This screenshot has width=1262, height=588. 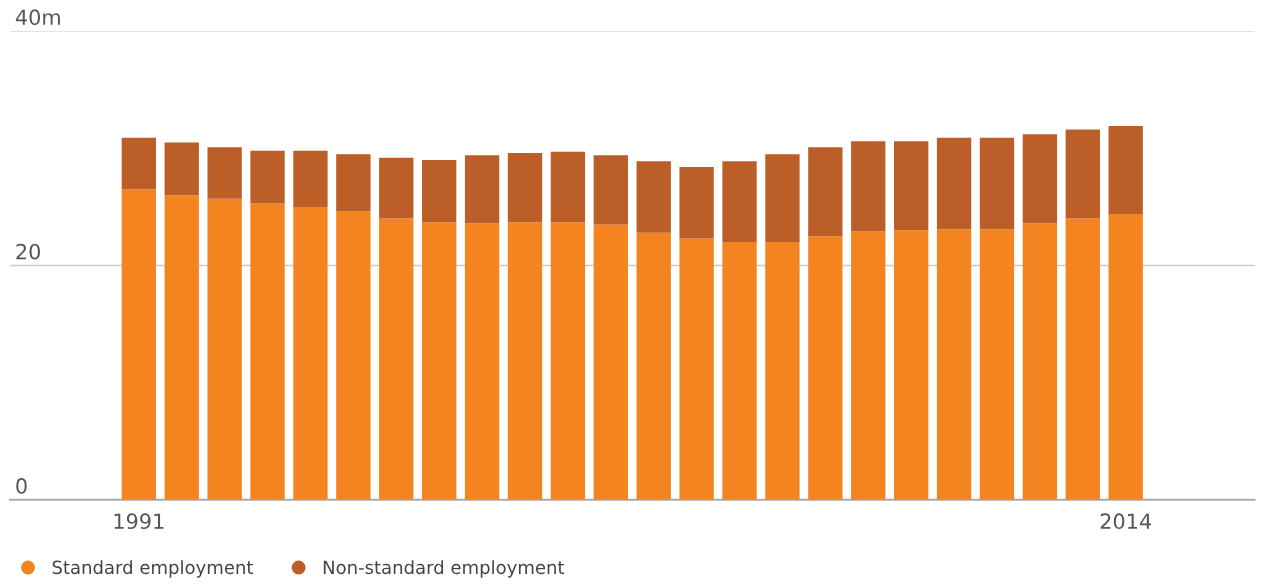 What do you see at coordinates (21, 486) in the screenshot?
I see `y-tick-label: 0` at bounding box center [21, 486].